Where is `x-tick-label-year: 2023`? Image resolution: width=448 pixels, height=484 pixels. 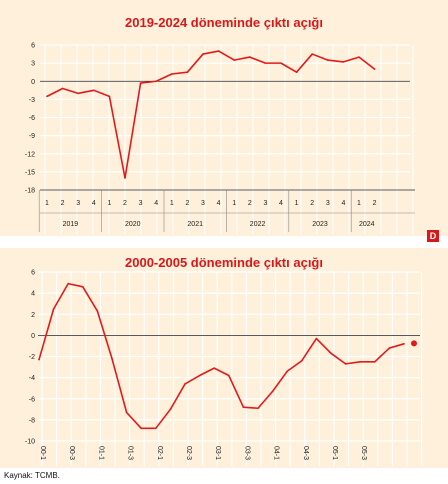
x-tick-label-year: 2023 is located at coordinates (320, 224).